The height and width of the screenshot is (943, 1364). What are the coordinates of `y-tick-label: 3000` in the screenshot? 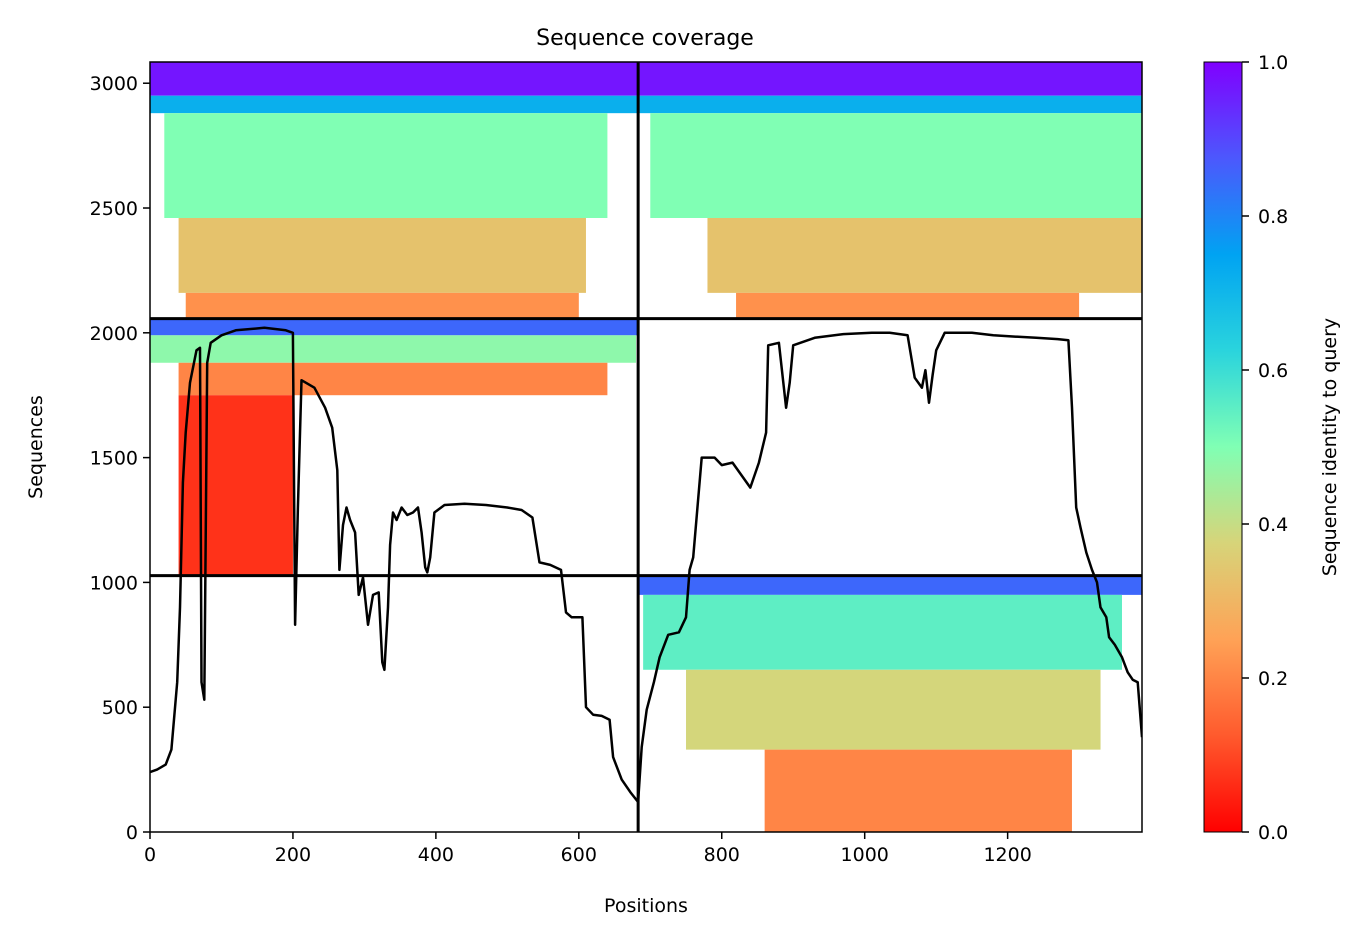 It's located at (114, 84).